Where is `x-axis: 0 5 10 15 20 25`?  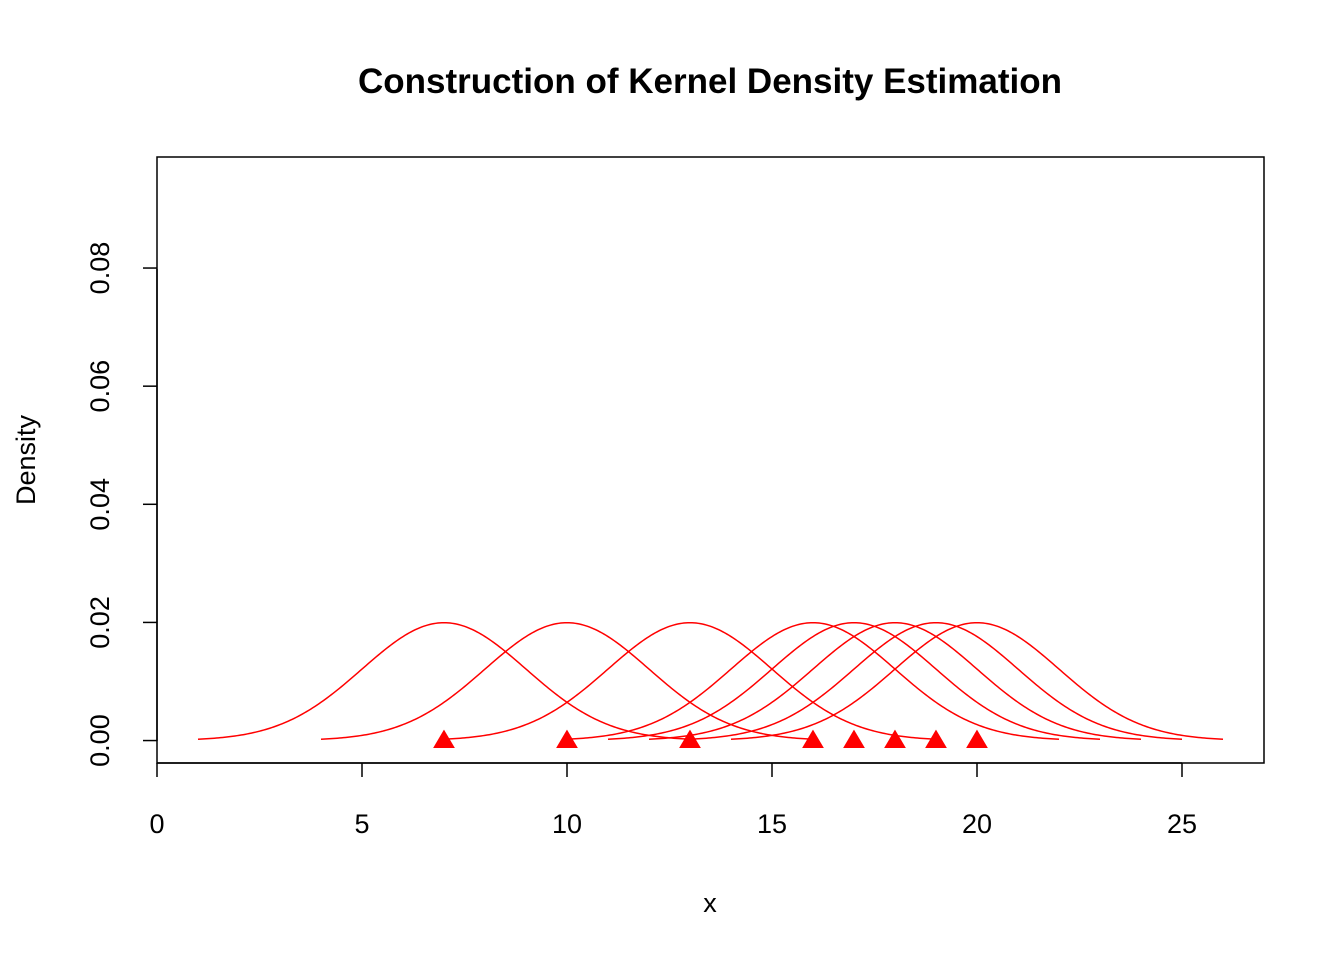
x-axis: 0 5 10 15 20 25 is located at coordinates (673, 800).